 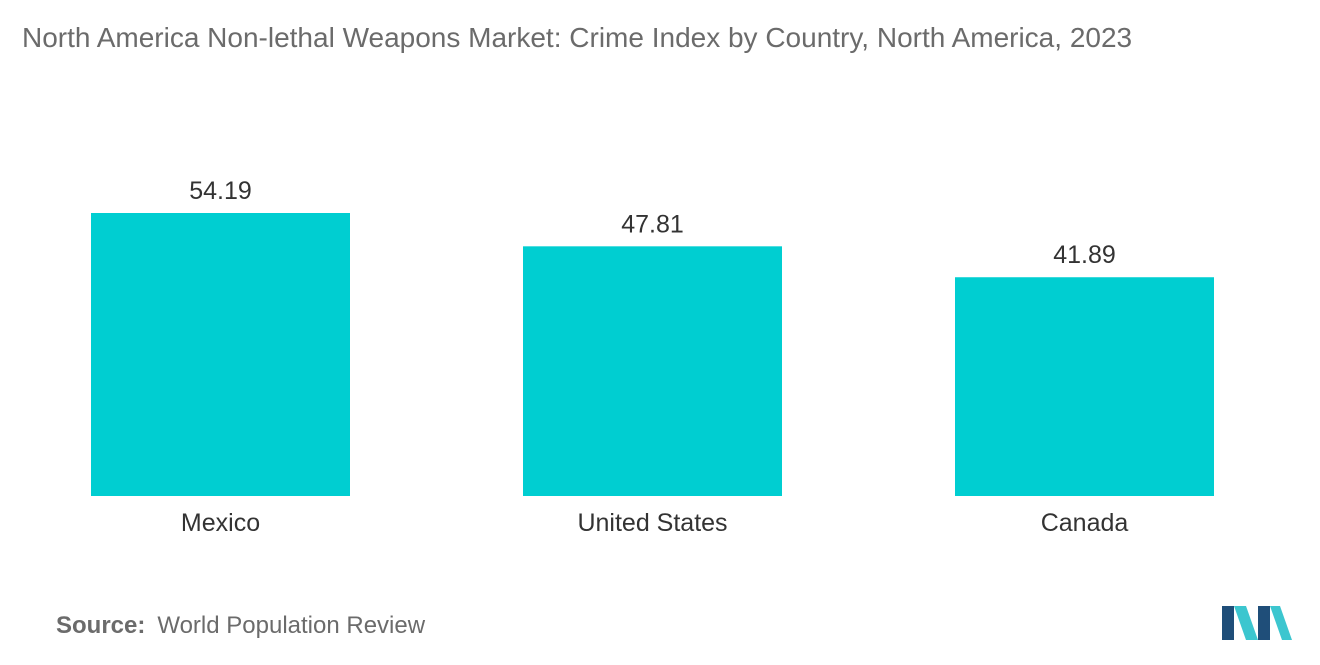 What do you see at coordinates (1084, 255) in the screenshot?
I see `value-label: 41.89` at bounding box center [1084, 255].